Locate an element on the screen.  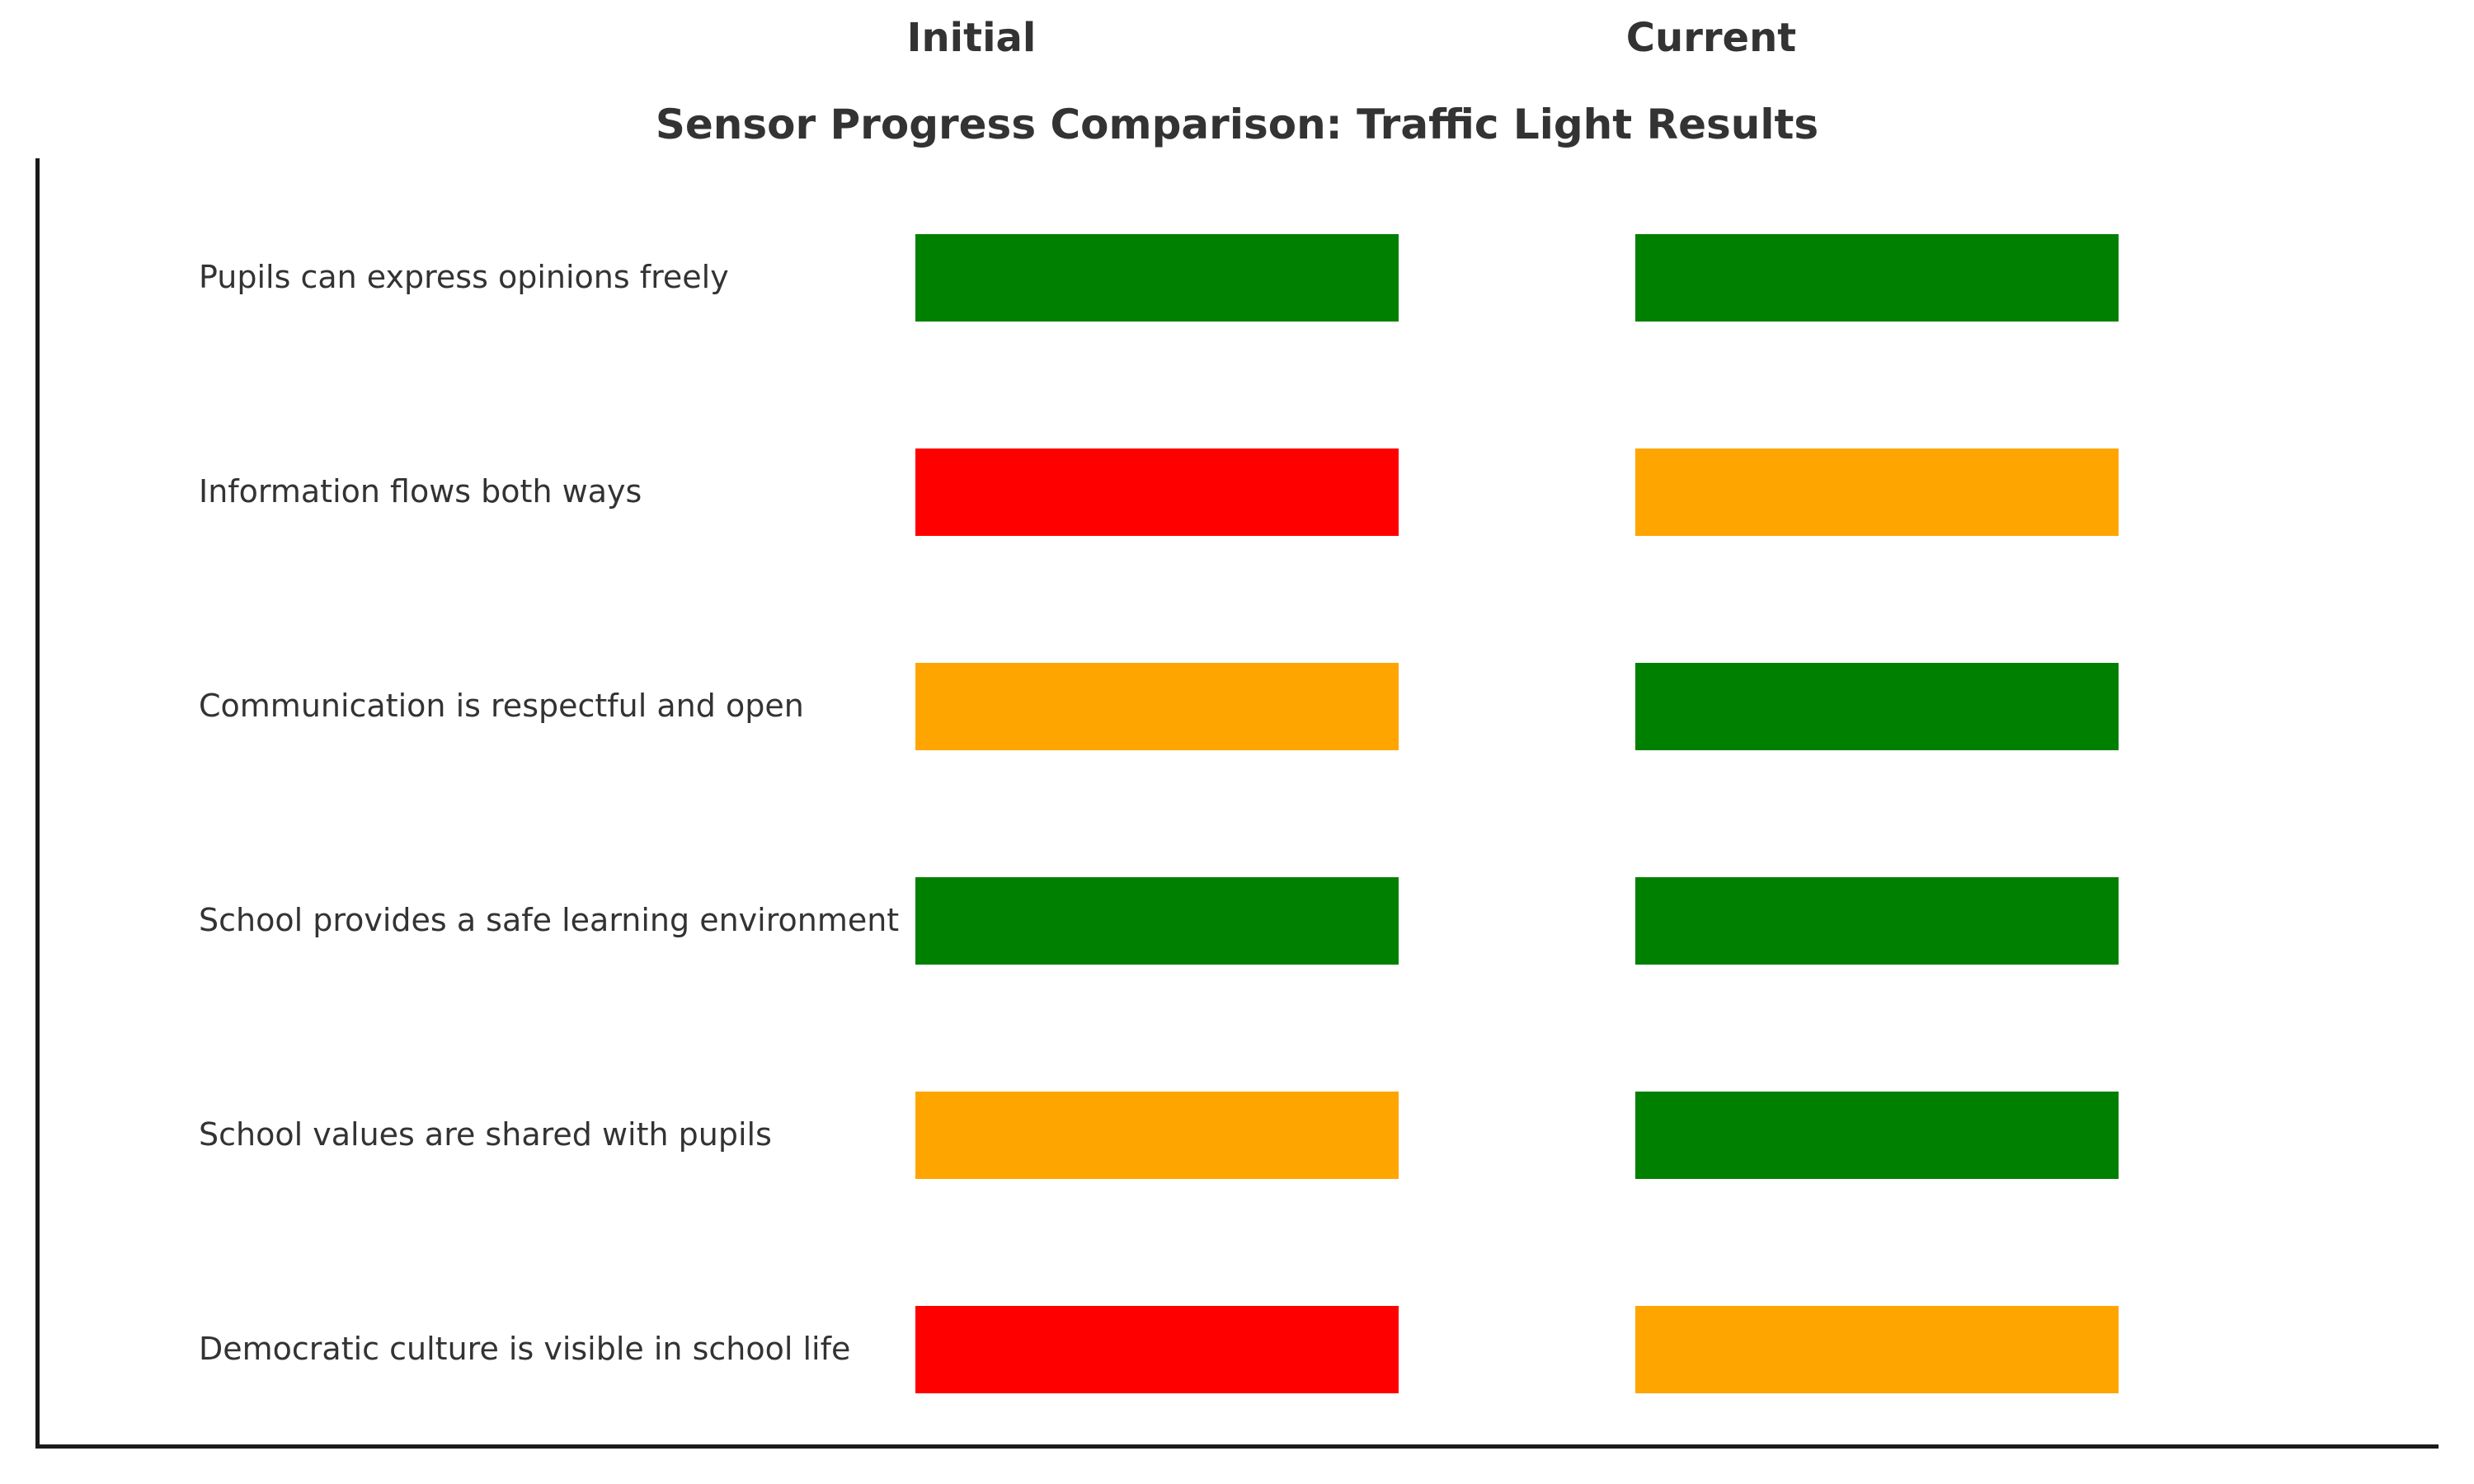
row-label: School values are shared with pupils is located at coordinates (485, 1134).